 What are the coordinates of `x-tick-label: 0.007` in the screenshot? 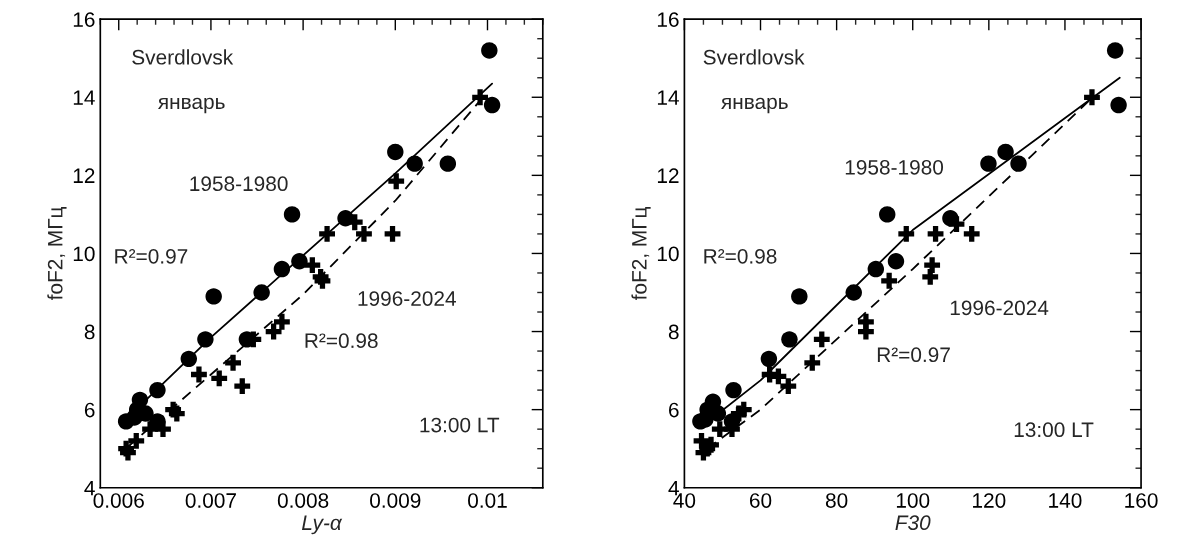 It's located at (210, 500).